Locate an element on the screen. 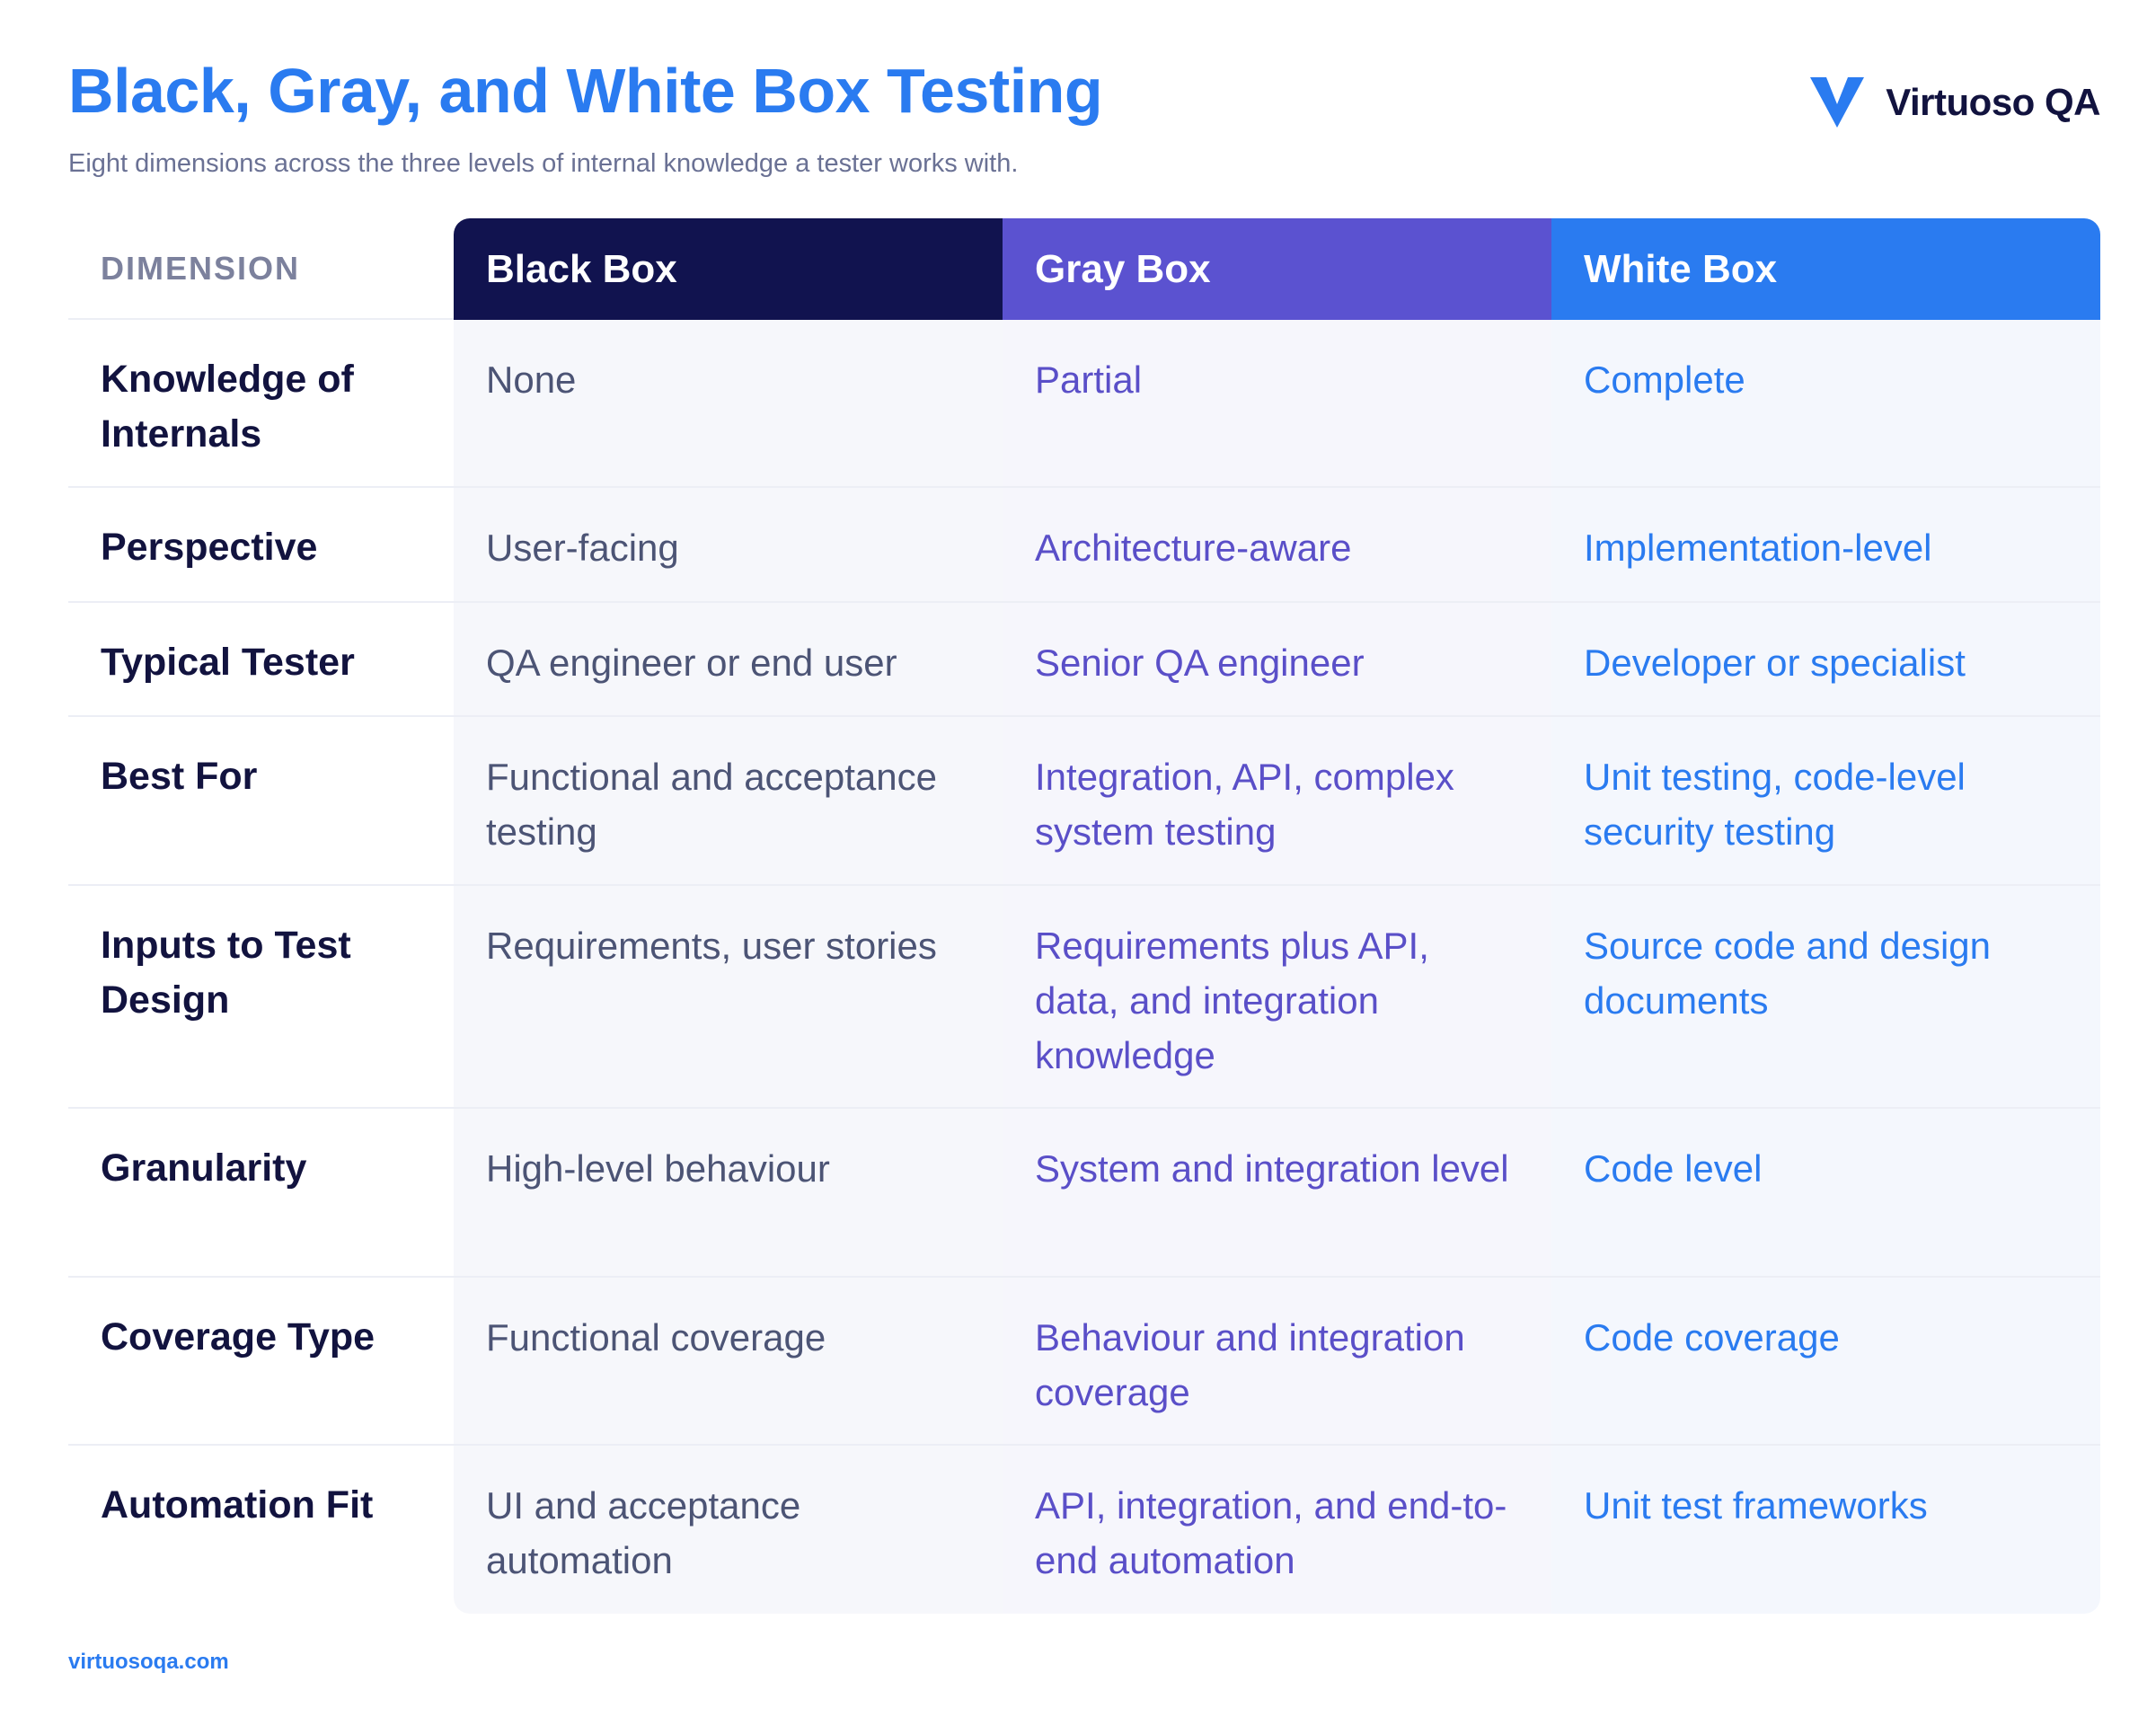 Image resolution: width=2156 pixels, height=1726 pixels. dimension-cell: Inputs to Test Design is located at coordinates (261, 997).